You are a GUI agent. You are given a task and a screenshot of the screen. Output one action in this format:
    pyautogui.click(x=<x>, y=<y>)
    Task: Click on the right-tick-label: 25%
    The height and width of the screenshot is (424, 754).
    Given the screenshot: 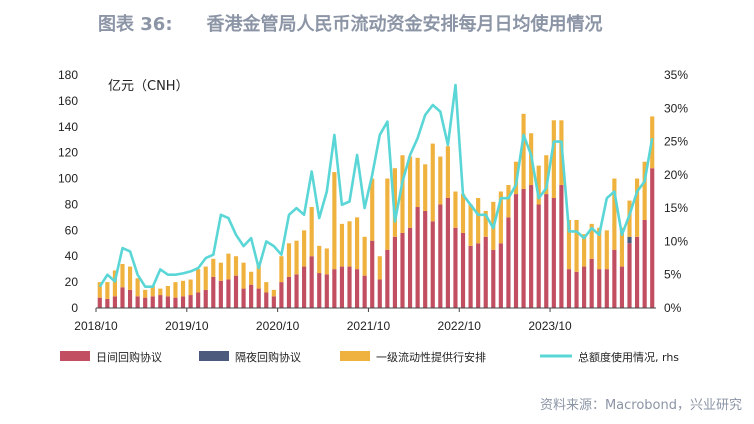 What is the action you would take?
    pyautogui.click(x=676, y=142)
    